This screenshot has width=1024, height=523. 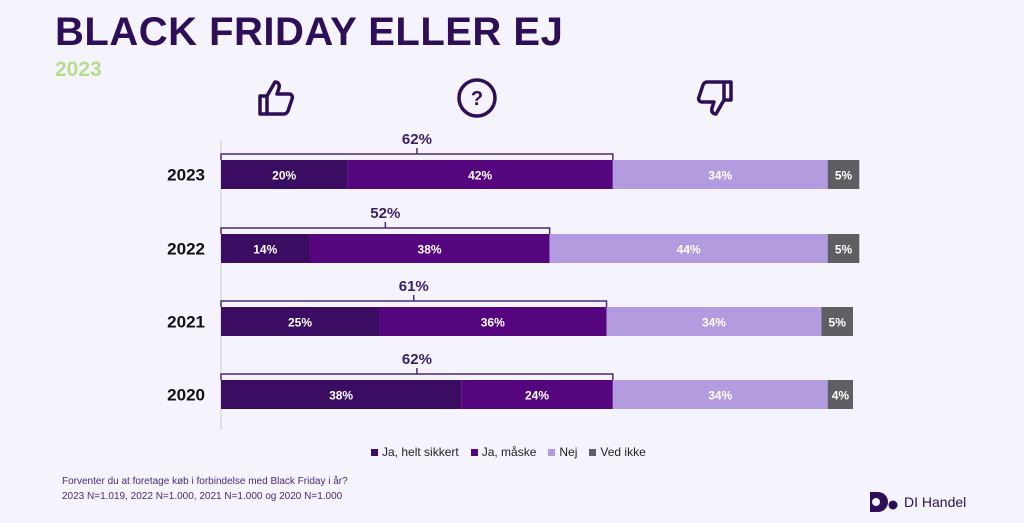 I want to click on brand-logo: DI Handel, so click(x=917, y=502).